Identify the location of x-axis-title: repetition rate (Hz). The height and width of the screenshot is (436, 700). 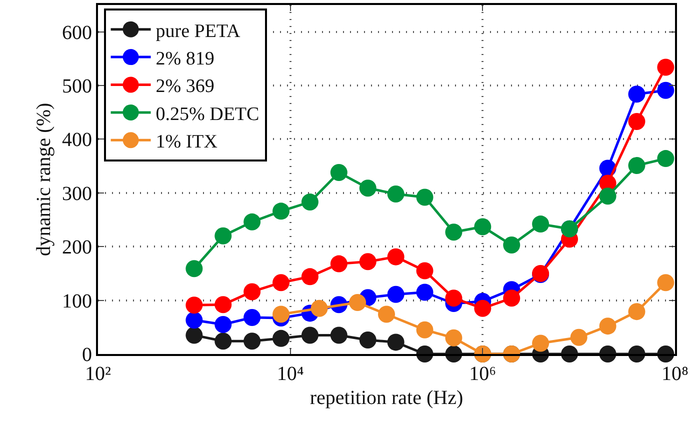
(387, 398).